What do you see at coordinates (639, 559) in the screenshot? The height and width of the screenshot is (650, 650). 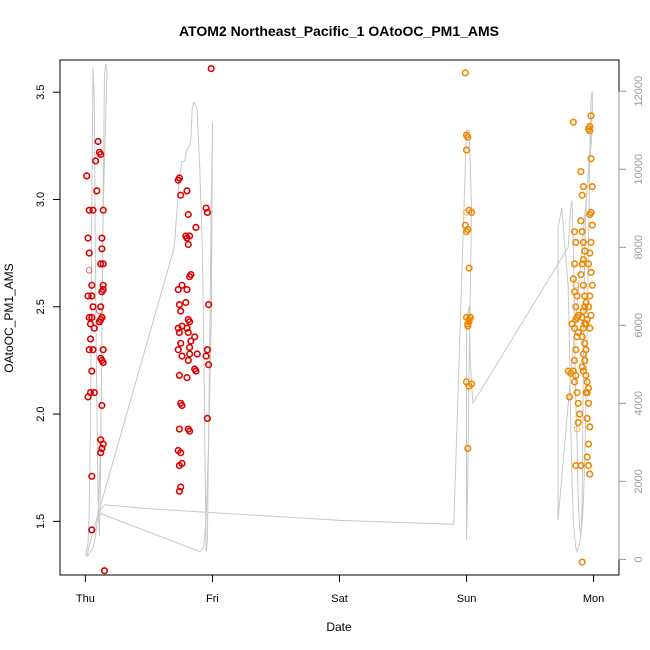 I see `right-tick-label: 0` at bounding box center [639, 559].